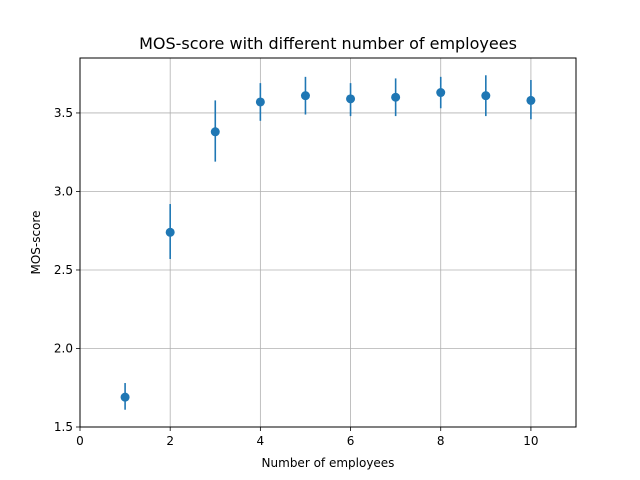 The image size is (640, 480). What do you see at coordinates (63, 270) in the screenshot?
I see `y-tick-label: 2.5` at bounding box center [63, 270].